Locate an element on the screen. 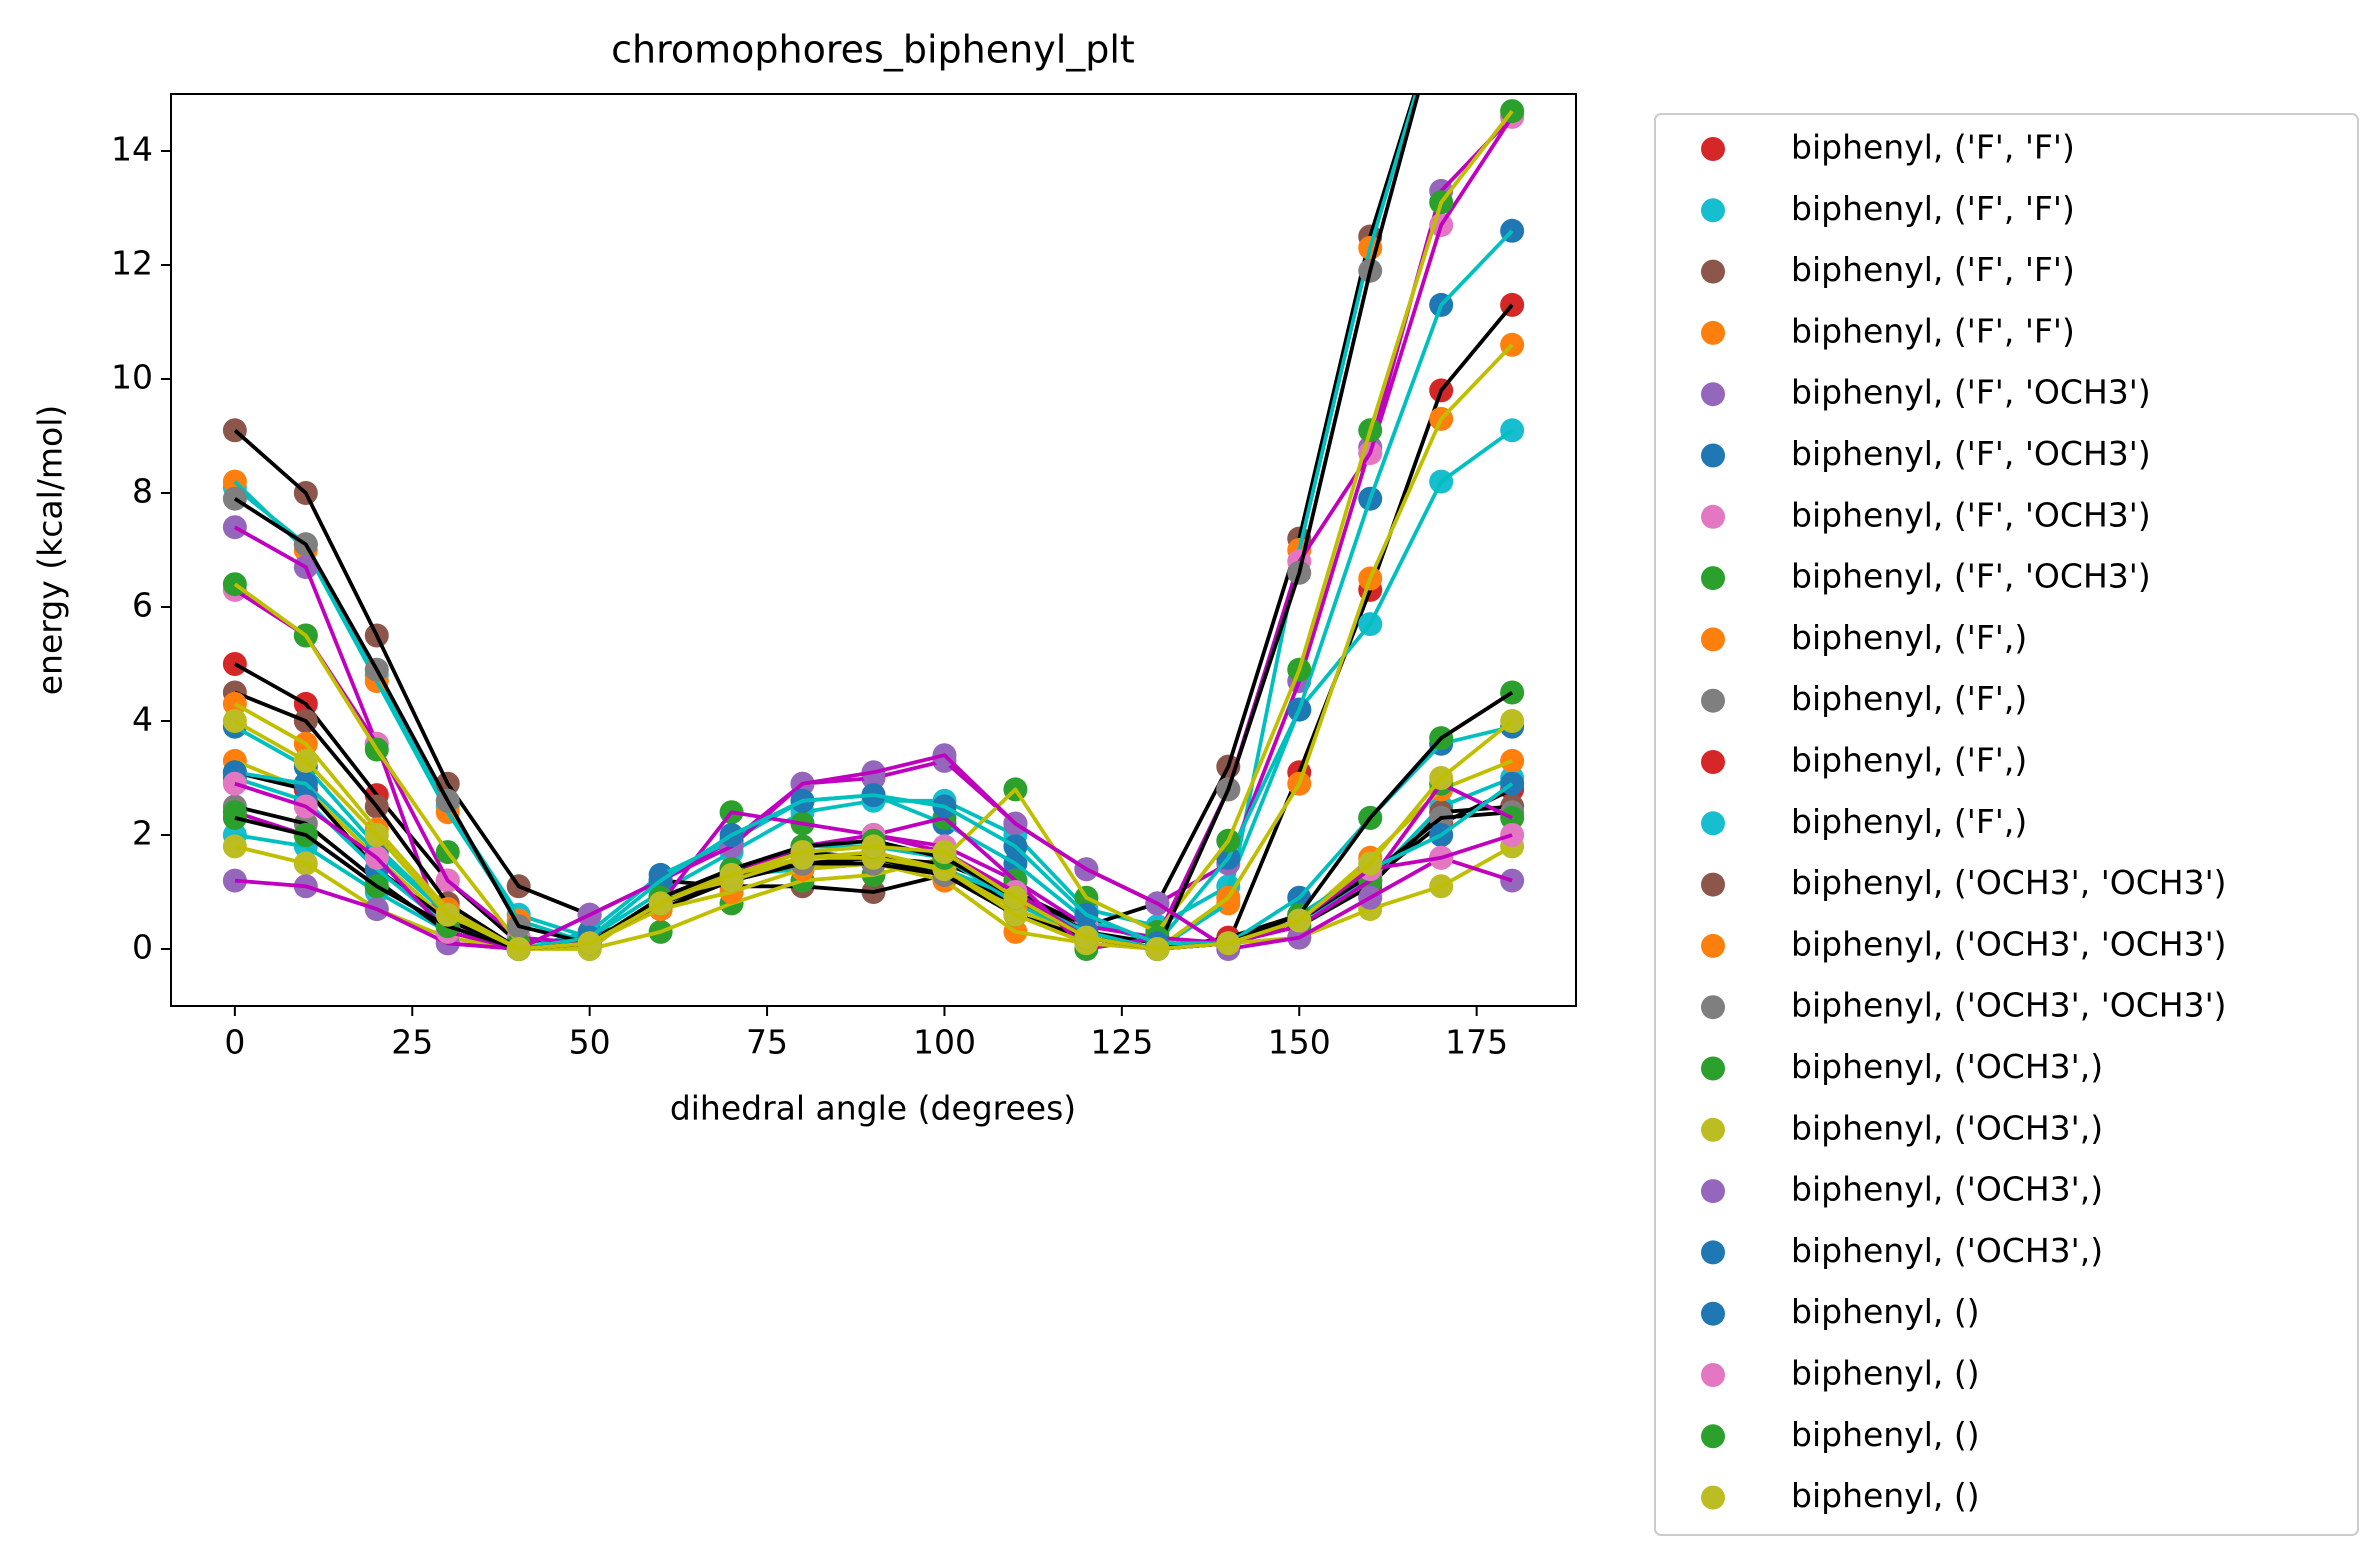 Image resolution: width=2370 pixels, height=1555 pixels. y-tick-label: 14 is located at coordinates (132, 149).